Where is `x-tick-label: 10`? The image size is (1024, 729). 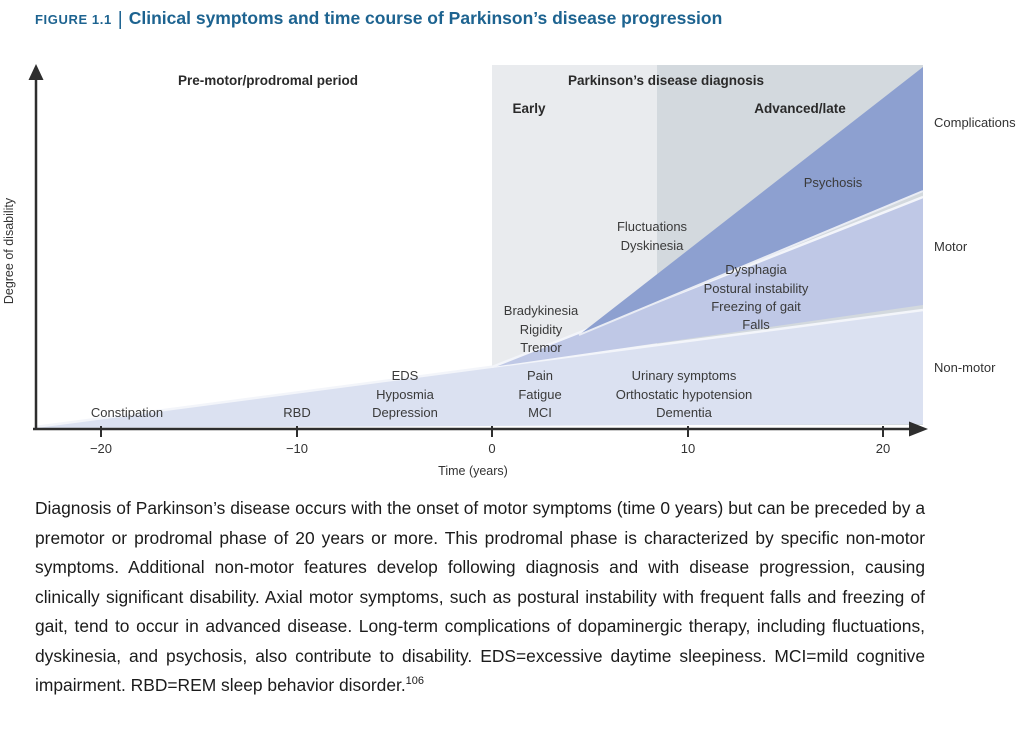 x-tick-label: 10 is located at coordinates (688, 448).